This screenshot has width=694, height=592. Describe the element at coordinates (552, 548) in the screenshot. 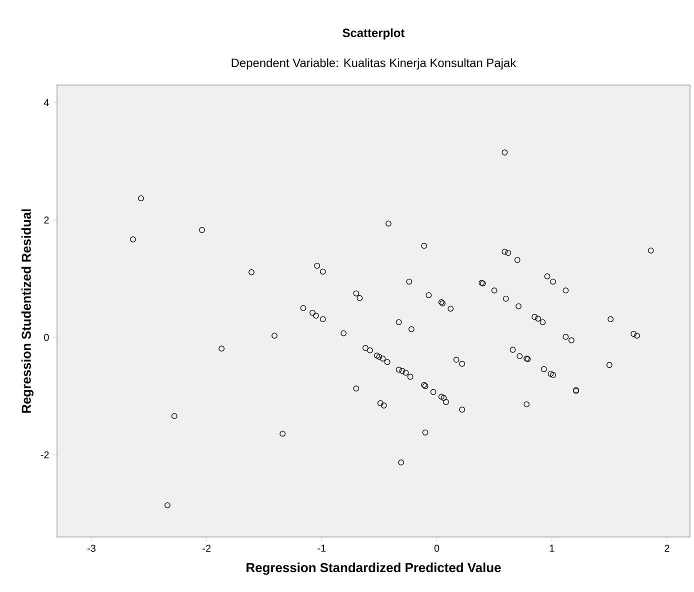

I see `x-tick-label: 1` at that location.